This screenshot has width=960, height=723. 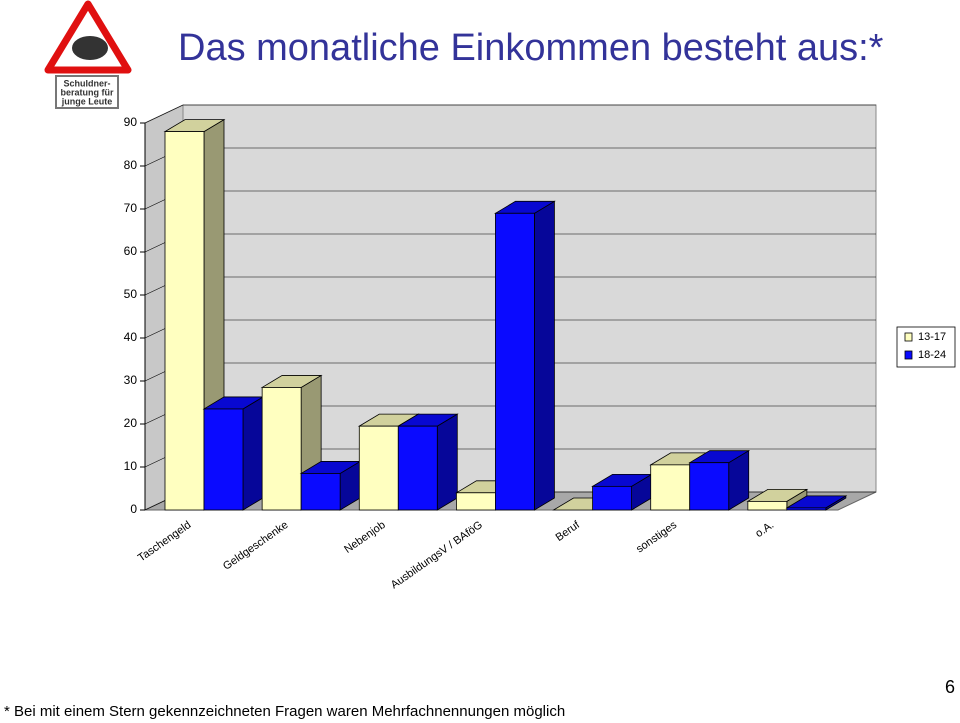 What do you see at coordinates (90, 48) in the screenshot?
I see `logo-vulture` at bounding box center [90, 48].